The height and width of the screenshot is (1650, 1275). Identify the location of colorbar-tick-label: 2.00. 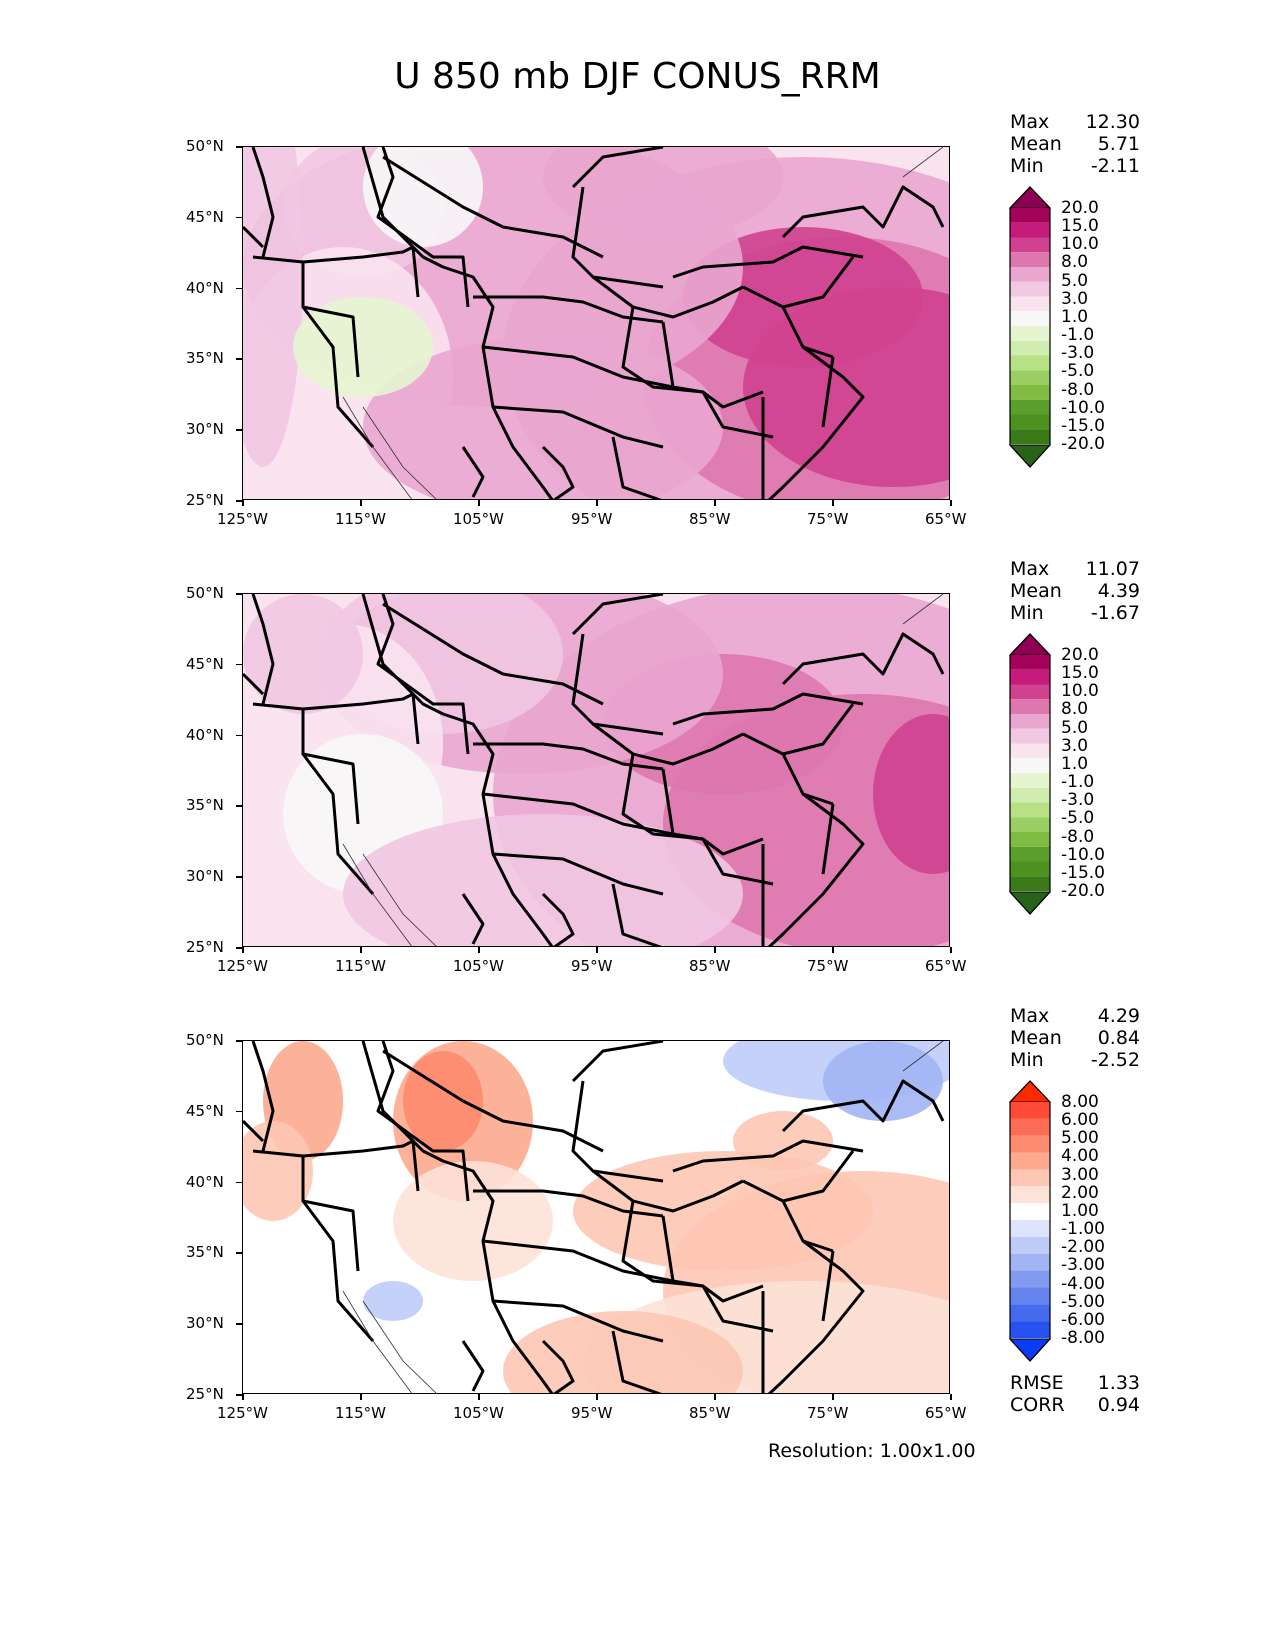
(1080, 1192).